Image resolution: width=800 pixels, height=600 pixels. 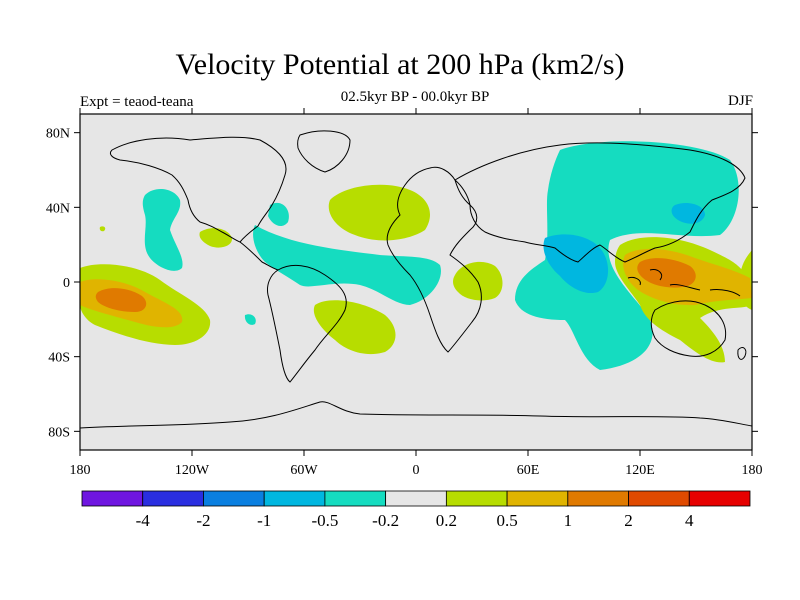 I want to click on lon-tick-label: 0, so click(x=416, y=470).